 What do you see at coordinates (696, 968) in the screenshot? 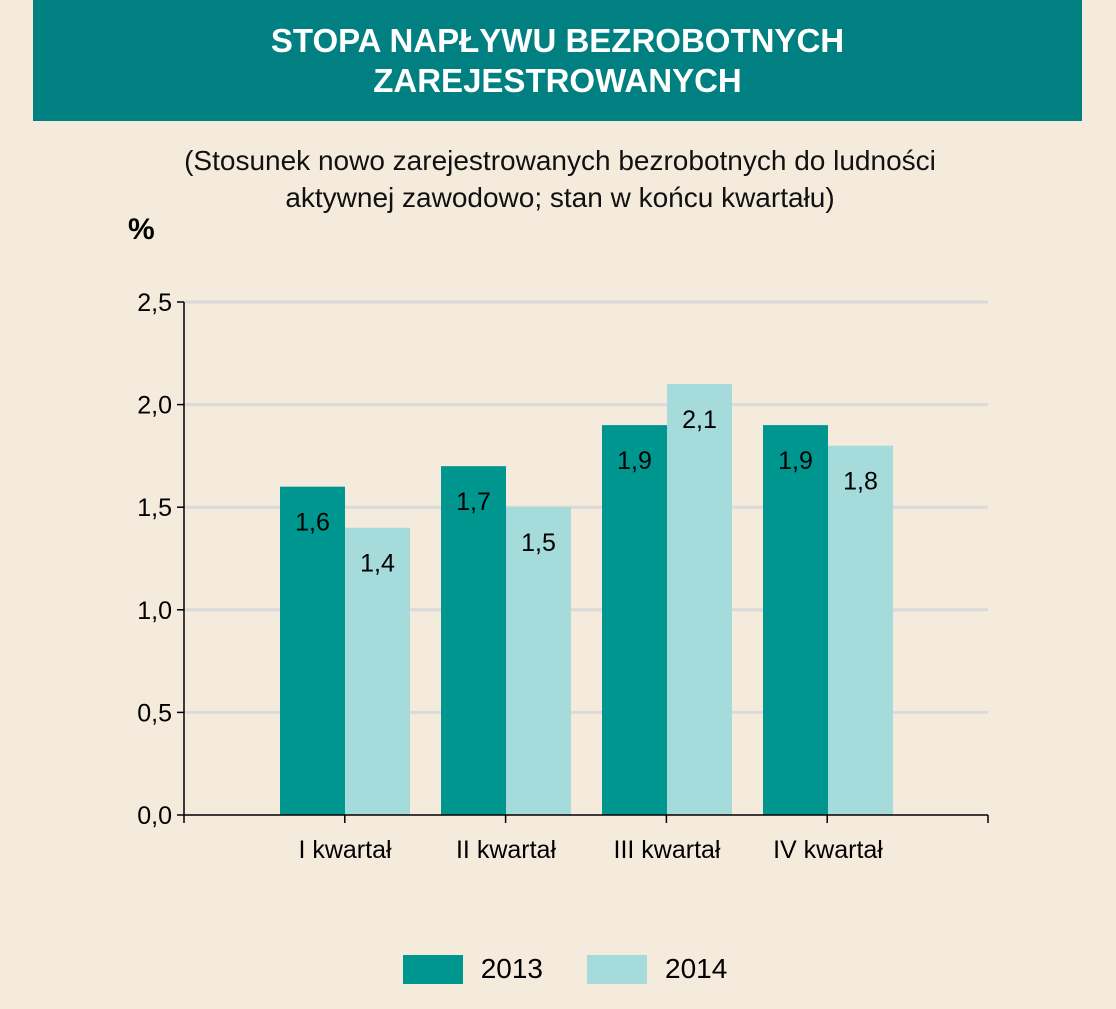
I see `legend-label-2014: 2014` at bounding box center [696, 968].